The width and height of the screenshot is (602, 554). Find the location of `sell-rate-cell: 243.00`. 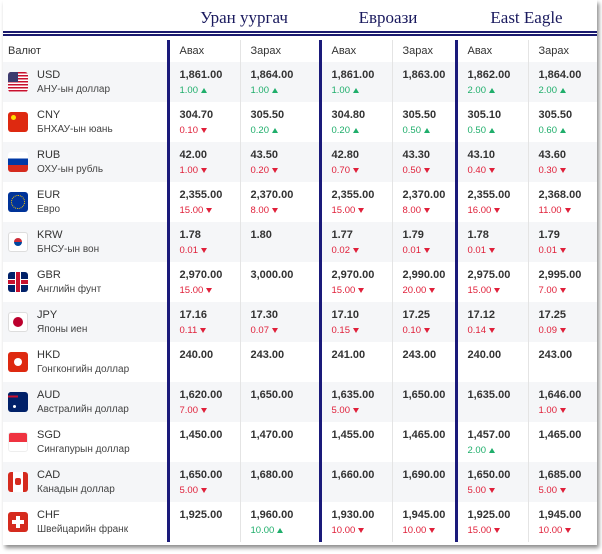

sell-rate-cell: 243.00 is located at coordinates (562, 362).